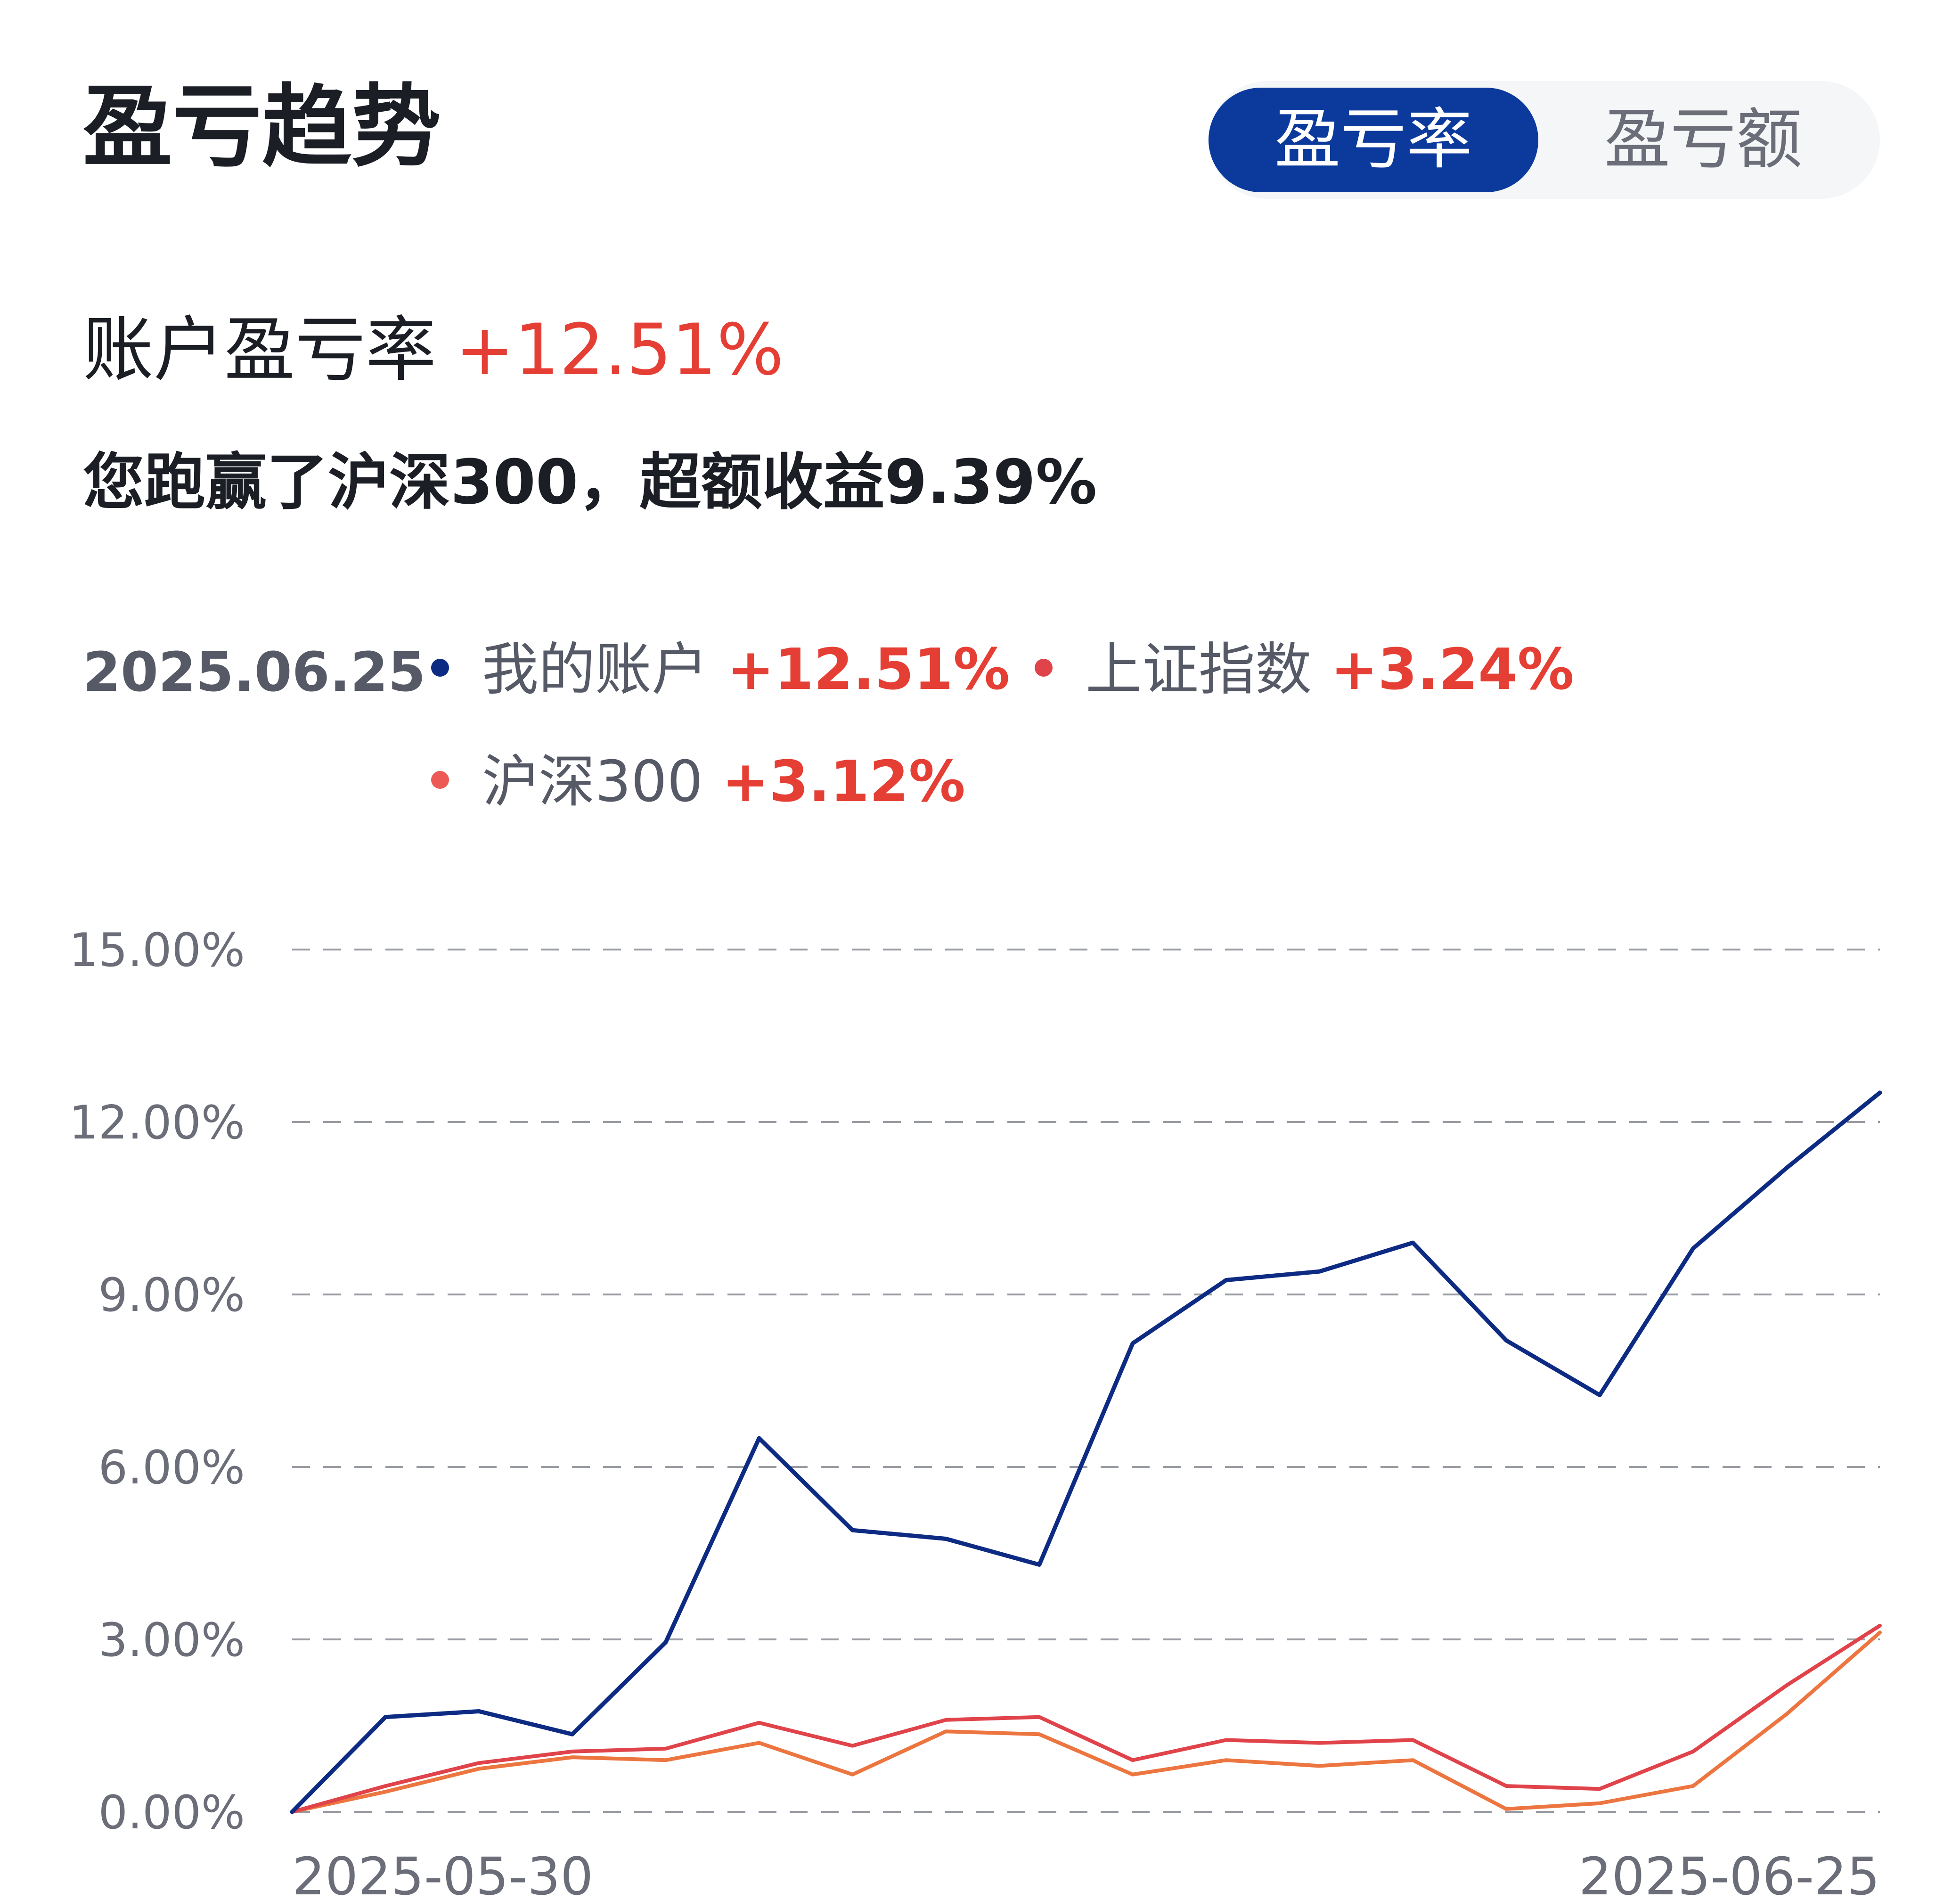  What do you see at coordinates (844, 782) in the screenshot?
I see `legend-value: +3.12%` at bounding box center [844, 782].